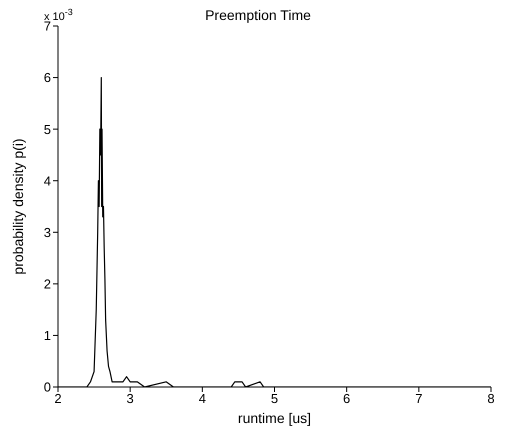 The width and height of the screenshot is (507, 445). I want to click on y-tick-label: 0, so click(47, 387).